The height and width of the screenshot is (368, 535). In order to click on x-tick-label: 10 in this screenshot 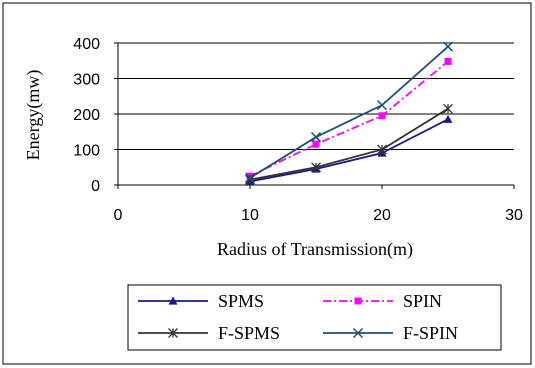, I will do `click(250, 215)`.